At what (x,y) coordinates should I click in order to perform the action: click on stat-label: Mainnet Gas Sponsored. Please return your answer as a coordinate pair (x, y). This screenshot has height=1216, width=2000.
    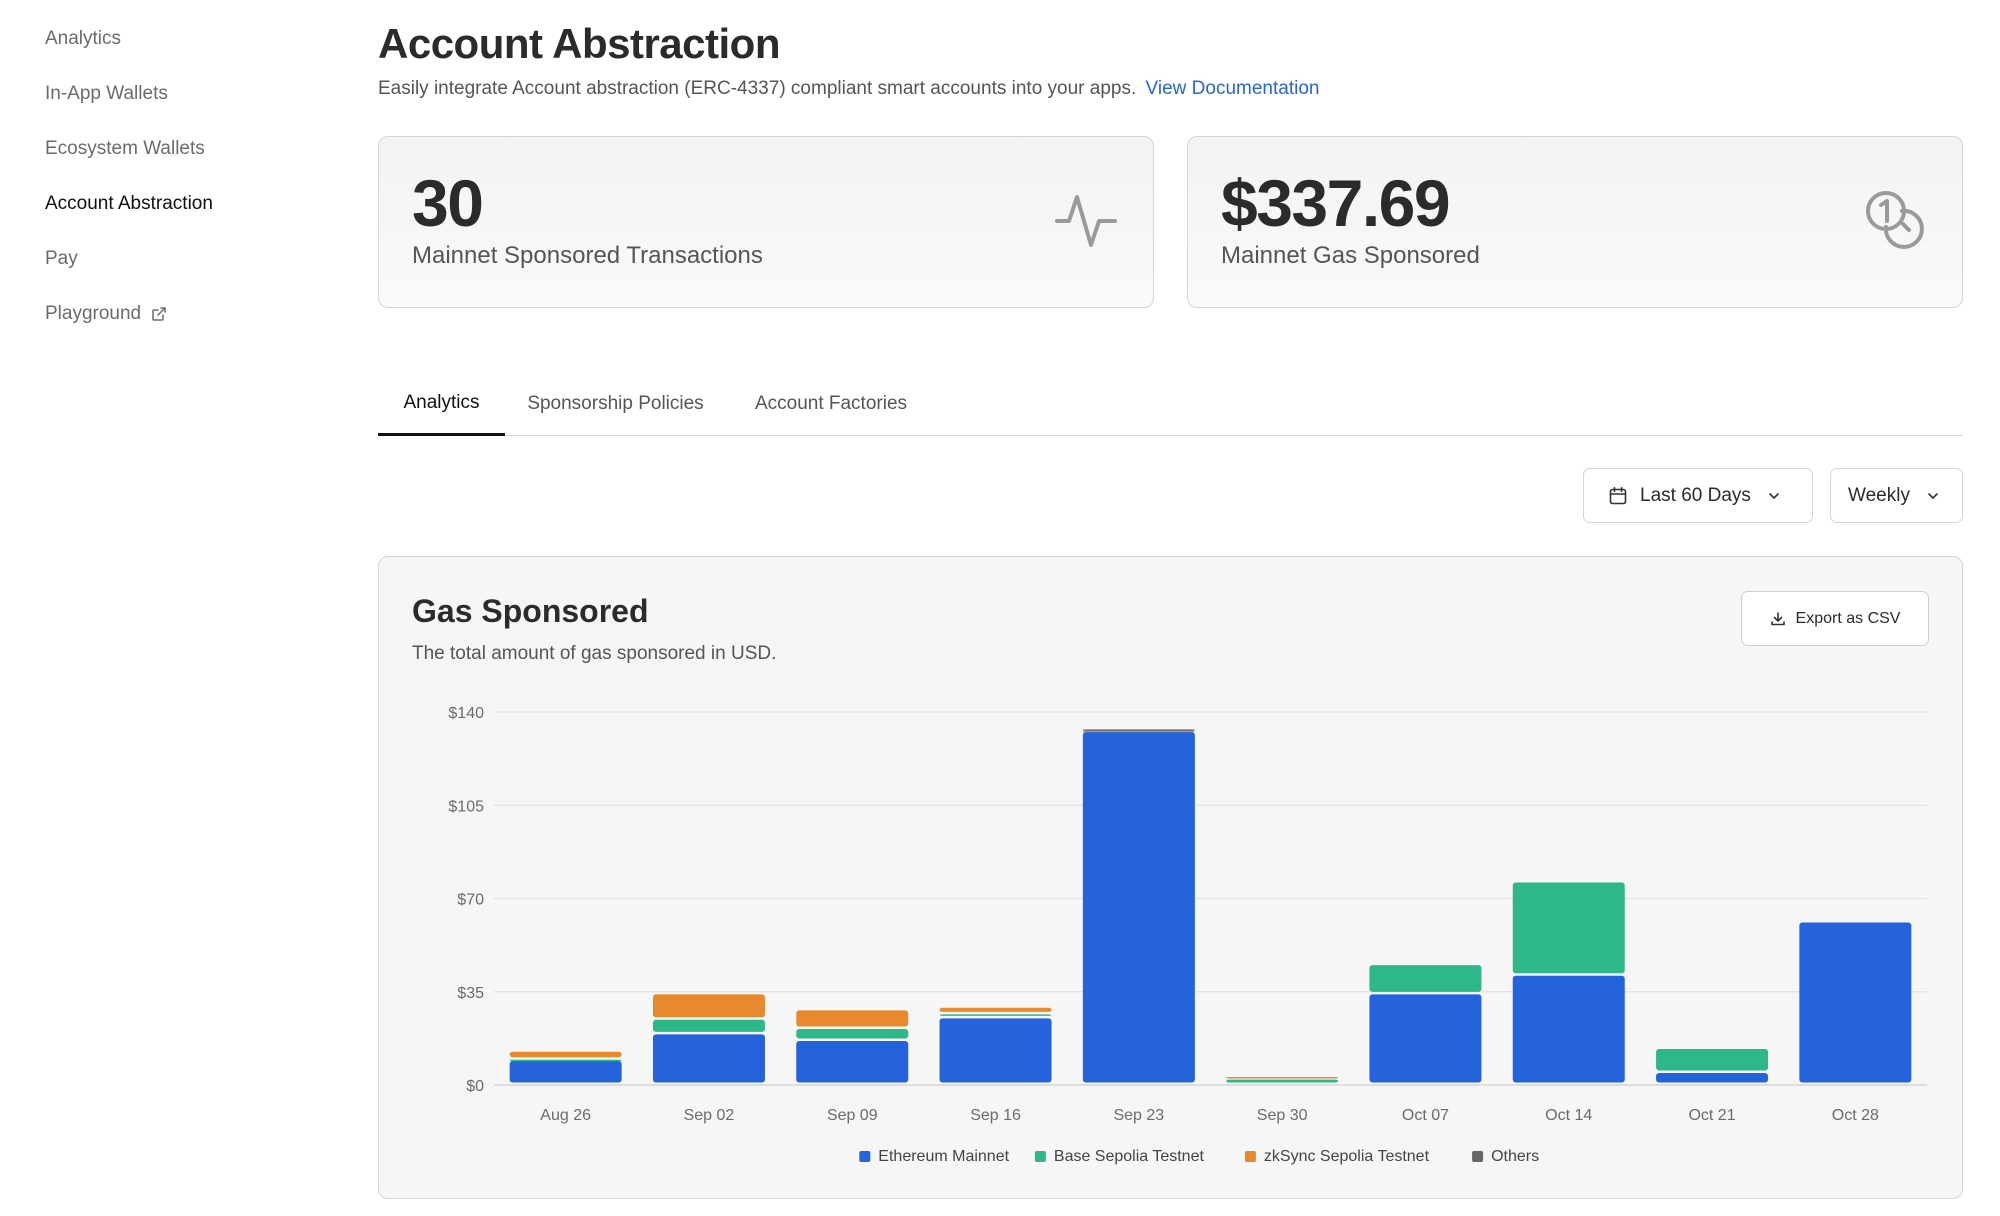
    Looking at the image, I should click on (1350, 255).